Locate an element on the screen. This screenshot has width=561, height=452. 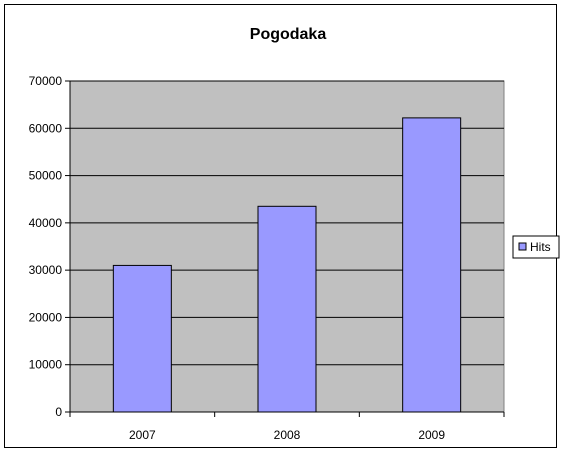
y-tick-label: 40000 is located at coordinates (46, 223).